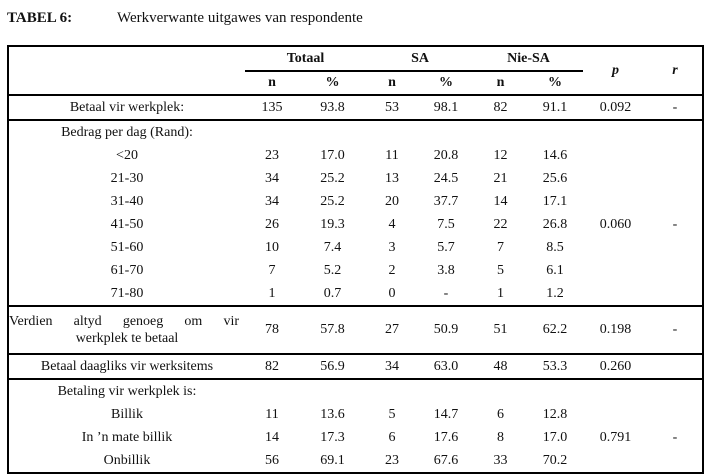  What do you see at coordinates (500, 178) in the screenshot?
I see `cell-nie-sa-n: 21` at bounding box center [500, 178].